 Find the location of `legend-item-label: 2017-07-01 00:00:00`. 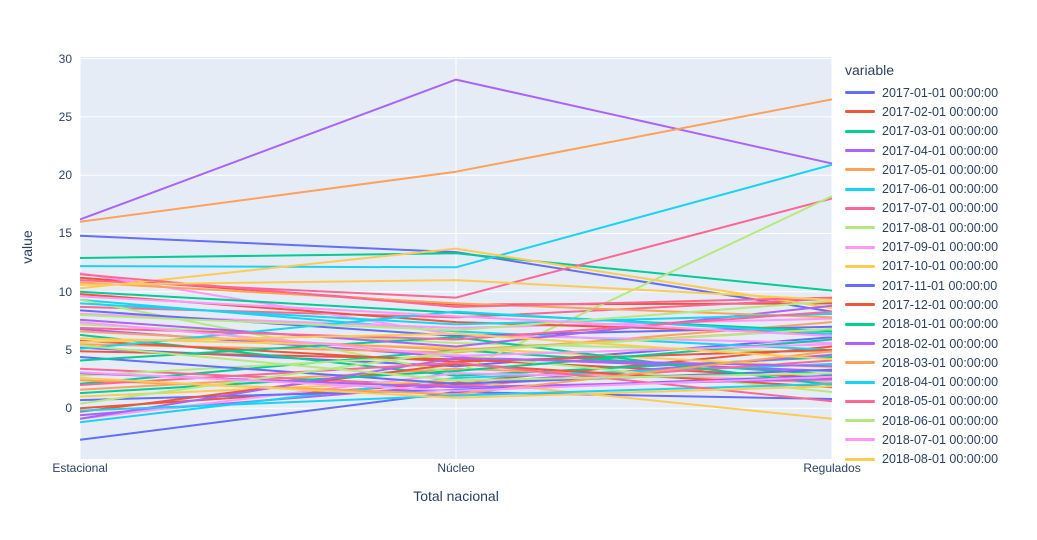

legend-item-label: 2017-07-01 00:00:00 is located at coordinates (940, 208).